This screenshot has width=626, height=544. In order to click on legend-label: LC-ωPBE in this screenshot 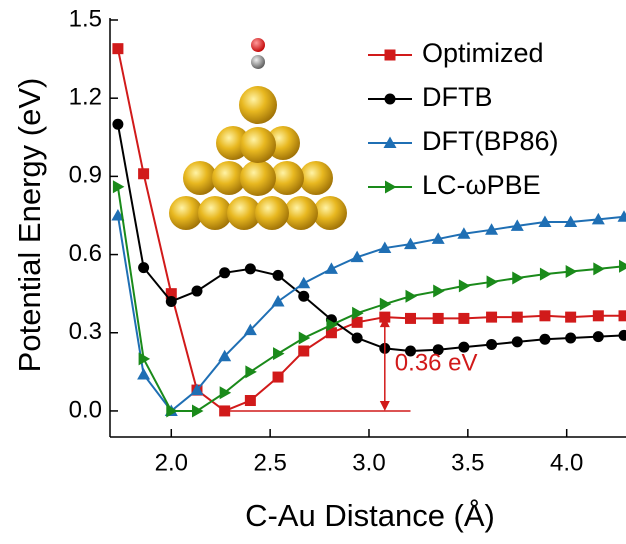, I will do `click(481, 185)`.